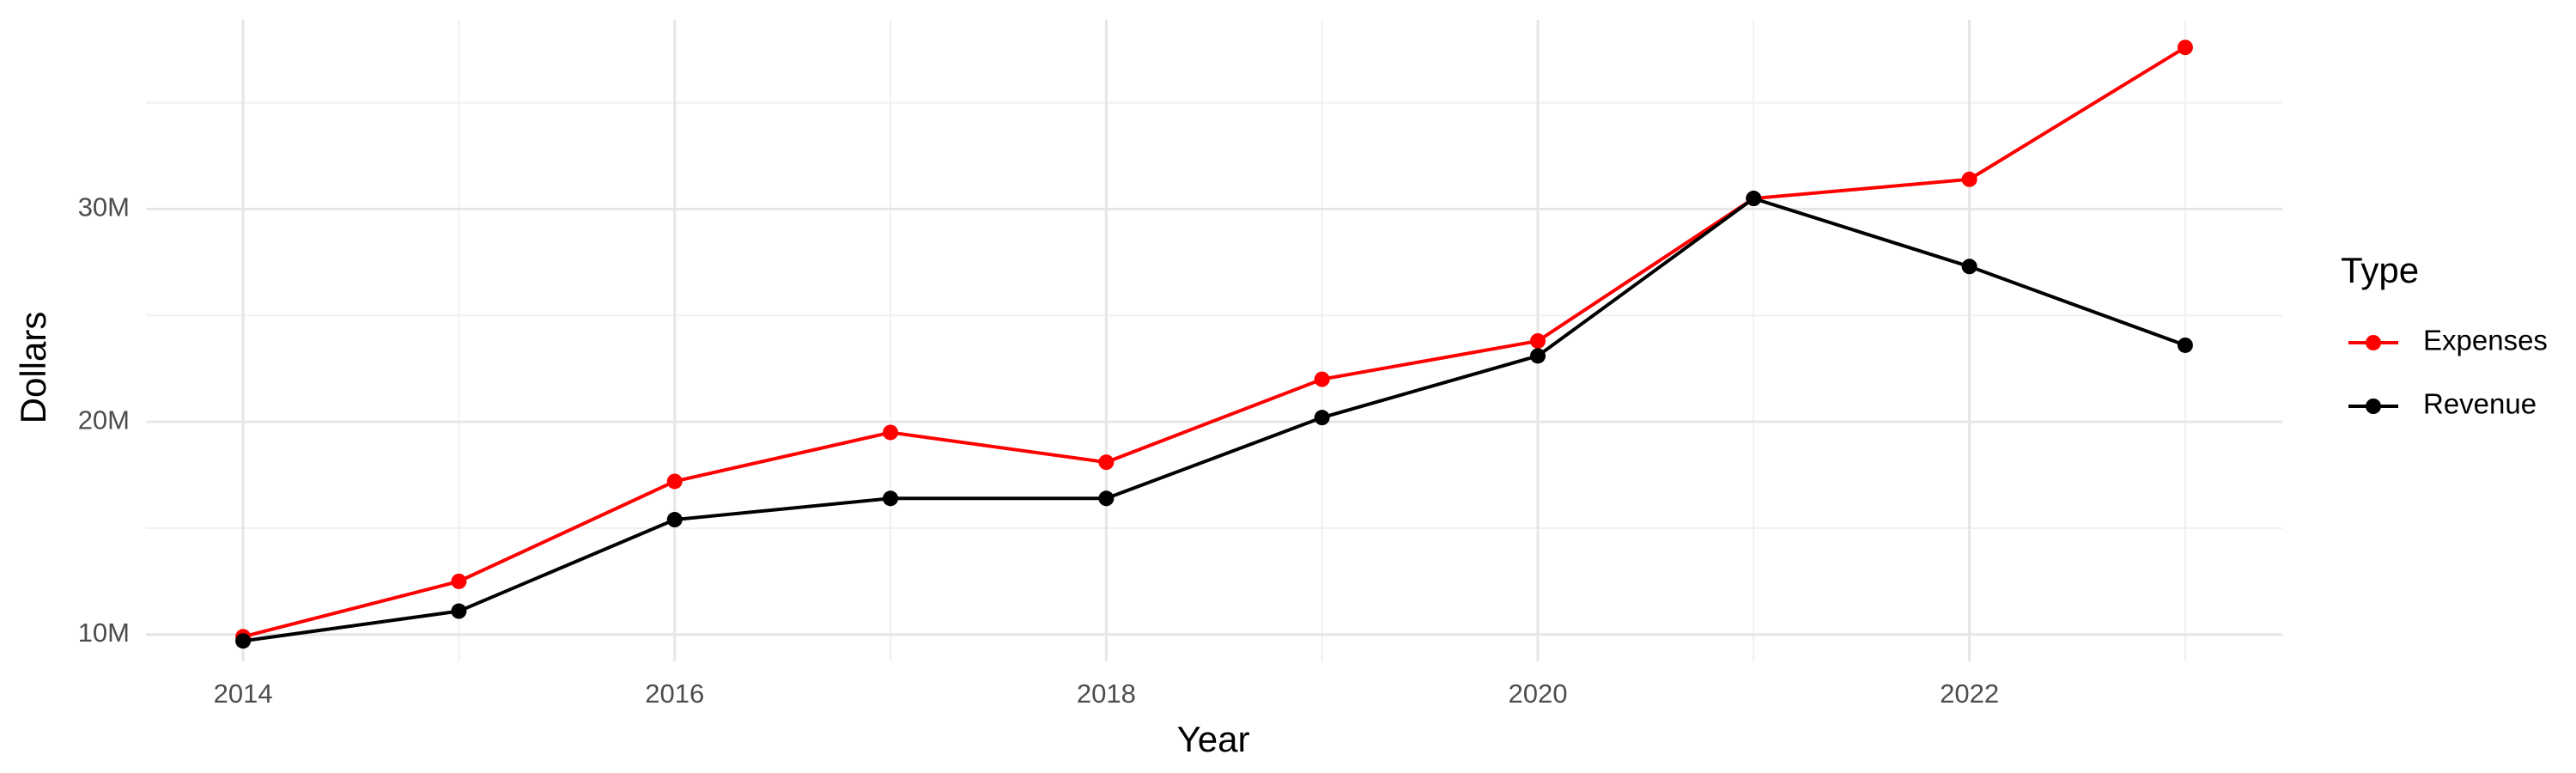 This screenshot has width=2576, height=773. I want to click on x-tick-label: 2022, so click(1969, 694).